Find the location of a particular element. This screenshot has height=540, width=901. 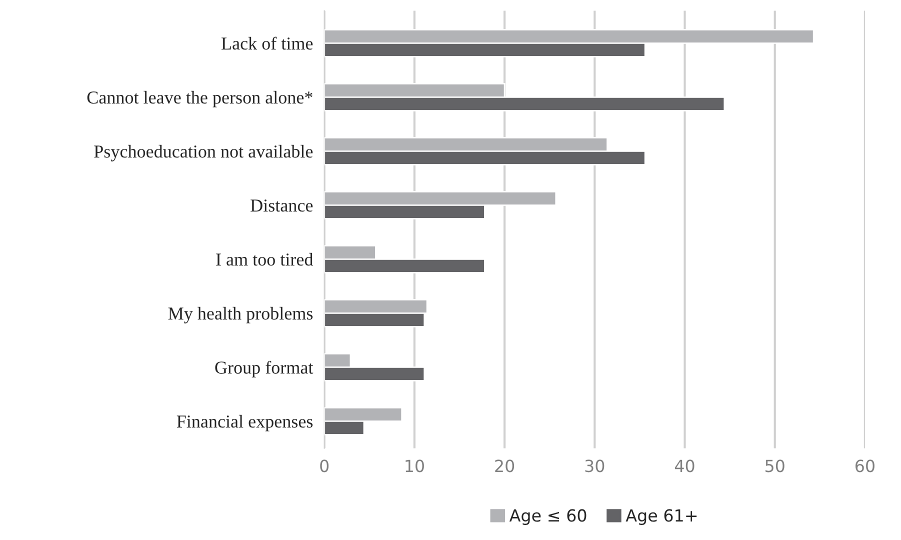

y-tick-label: Financial expenses is located at coordinates (244, 423).